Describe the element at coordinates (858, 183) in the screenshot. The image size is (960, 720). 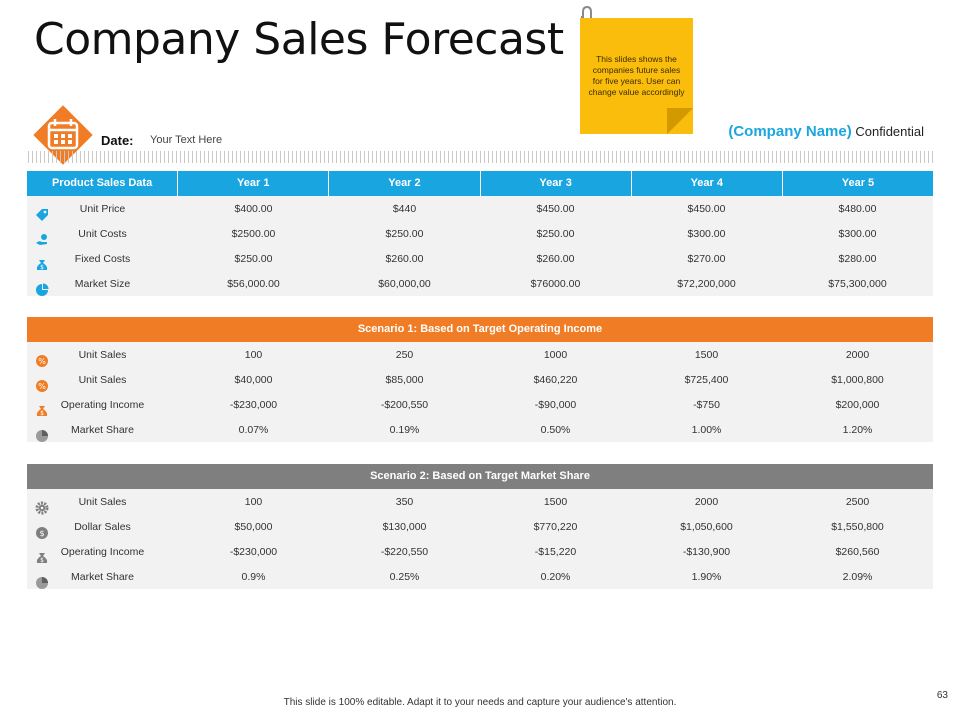
I see `column-header: Year 5` at that location.